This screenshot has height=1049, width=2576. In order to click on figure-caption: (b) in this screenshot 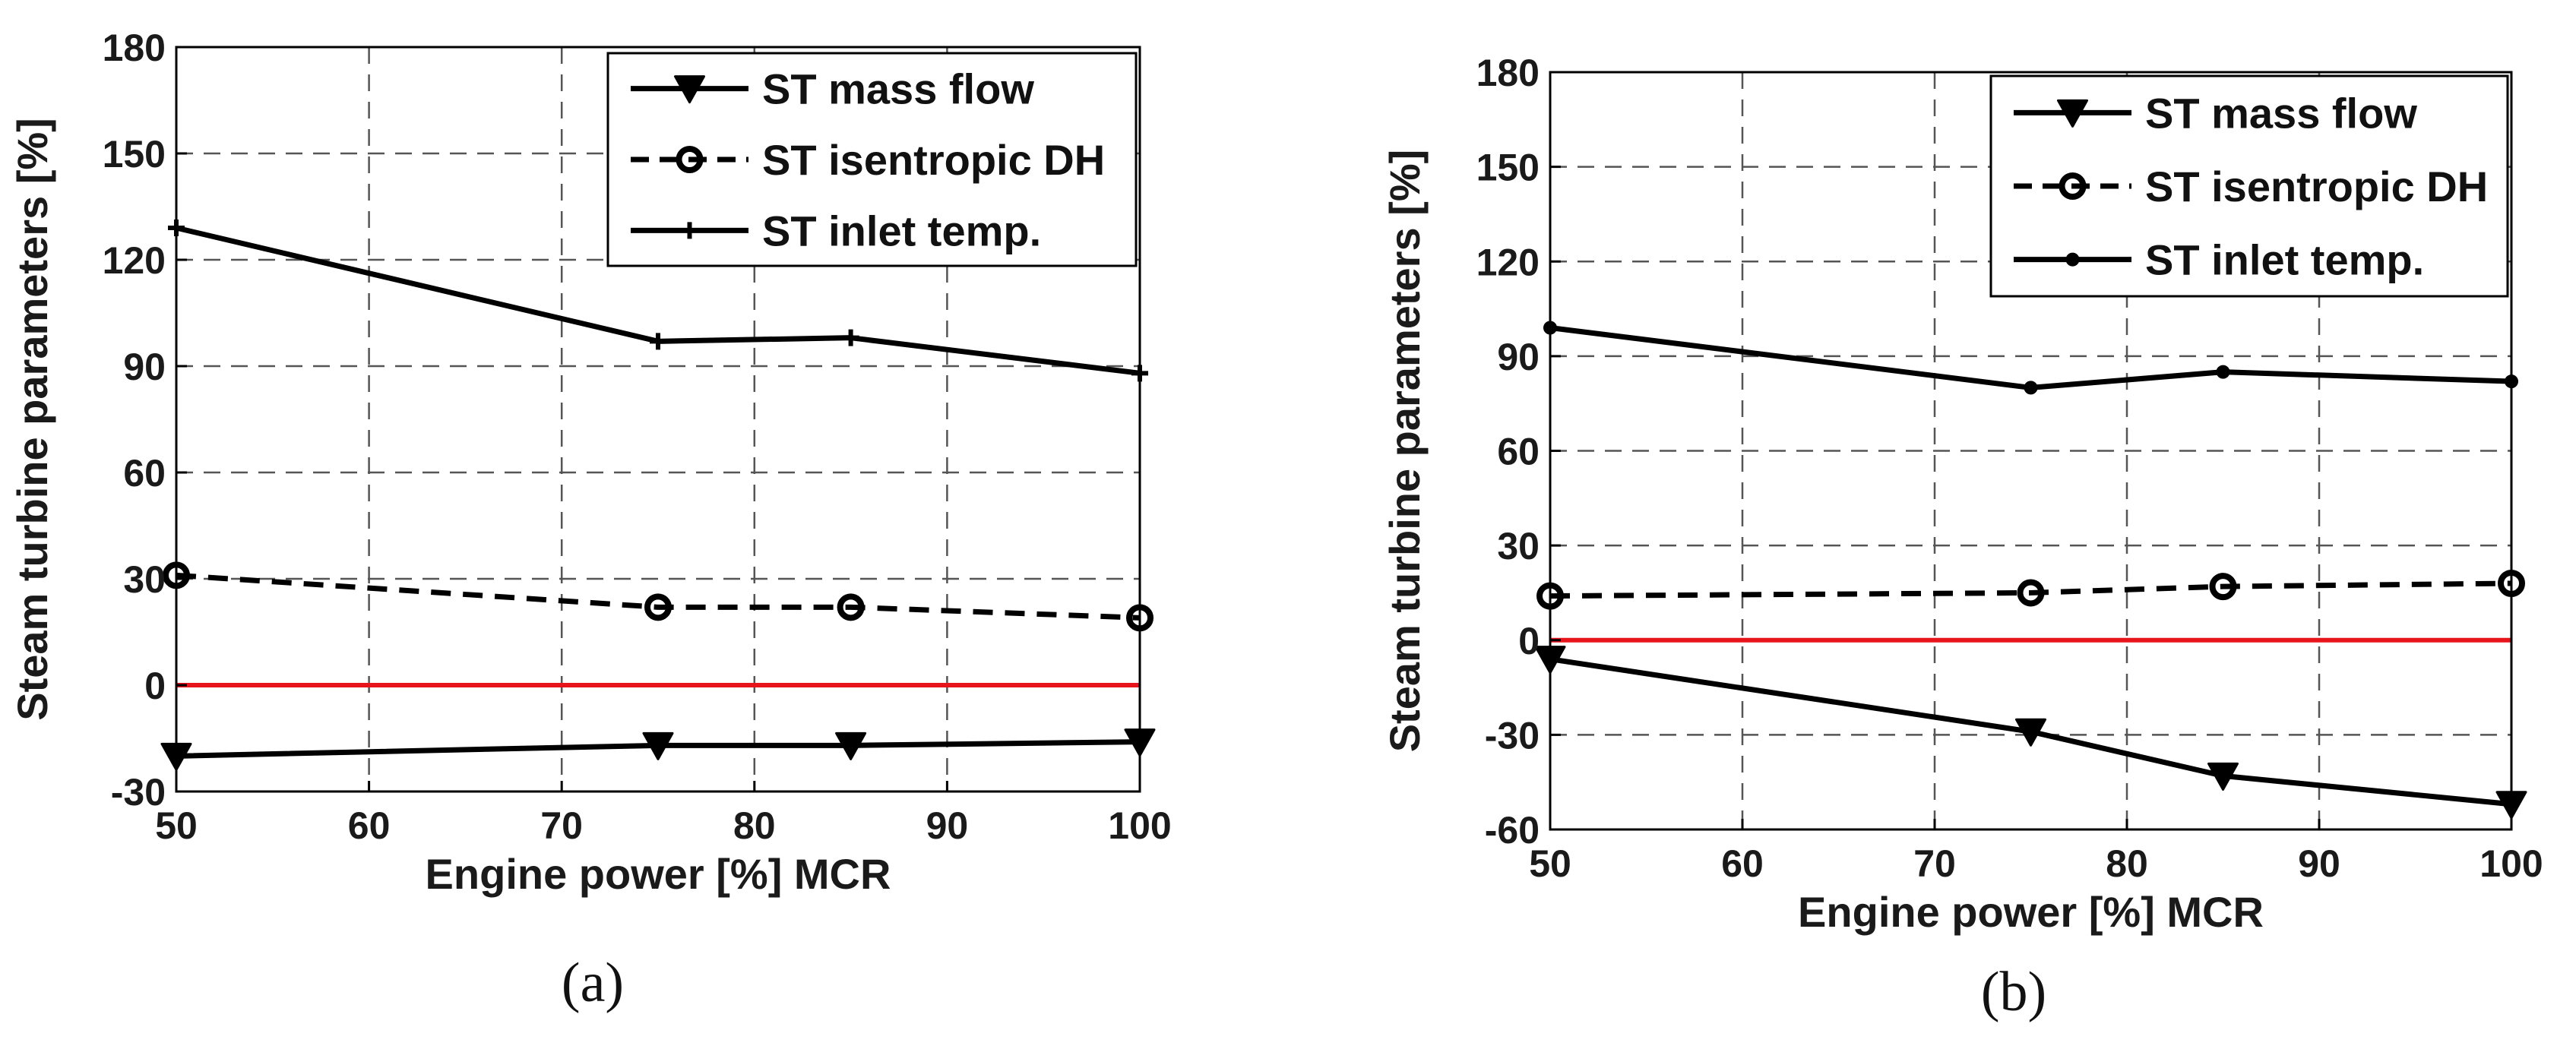, I will do `click(2013, 992)`.